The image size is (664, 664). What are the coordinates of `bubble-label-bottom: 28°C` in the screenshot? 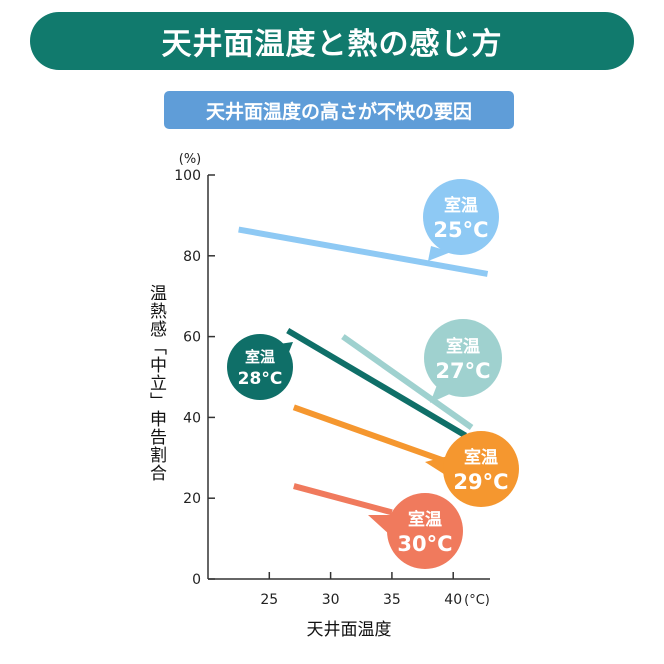 It's located at (260, 379).